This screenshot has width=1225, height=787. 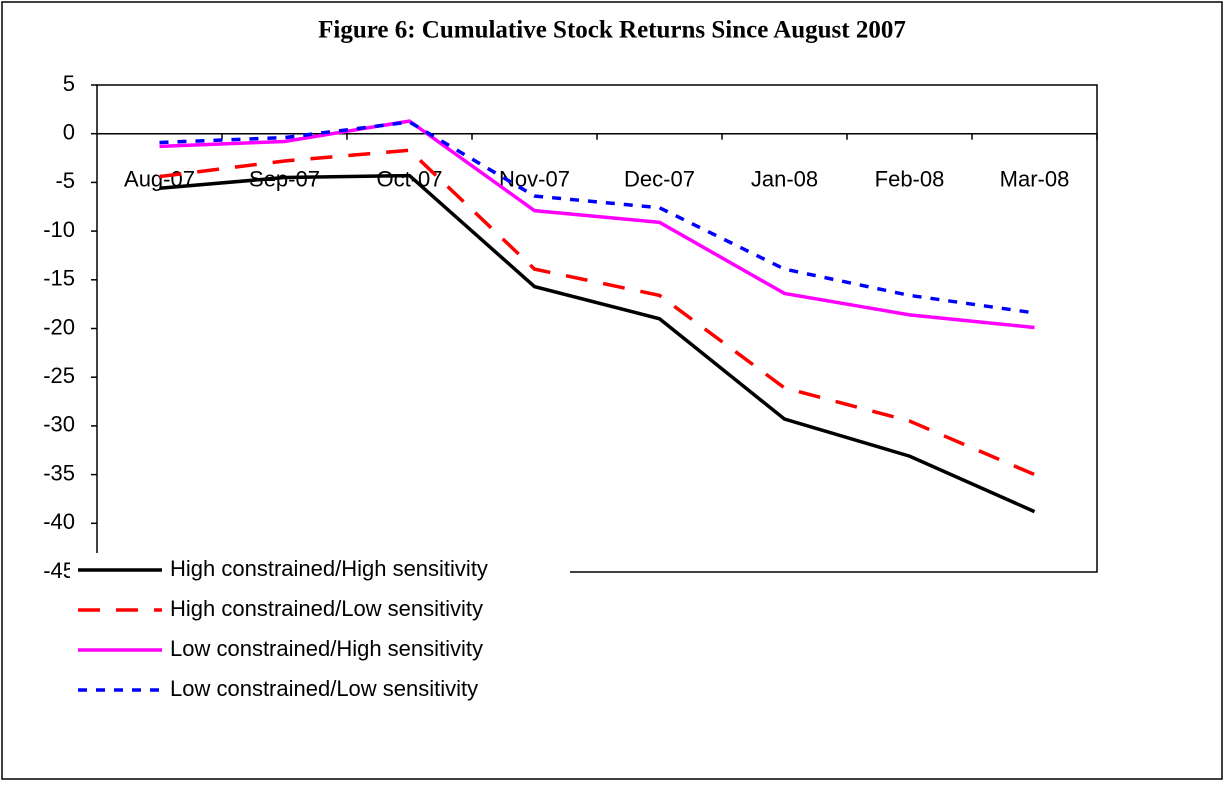 I want to click on x-tick-label: Jan-08, so click(x=784, y=179).